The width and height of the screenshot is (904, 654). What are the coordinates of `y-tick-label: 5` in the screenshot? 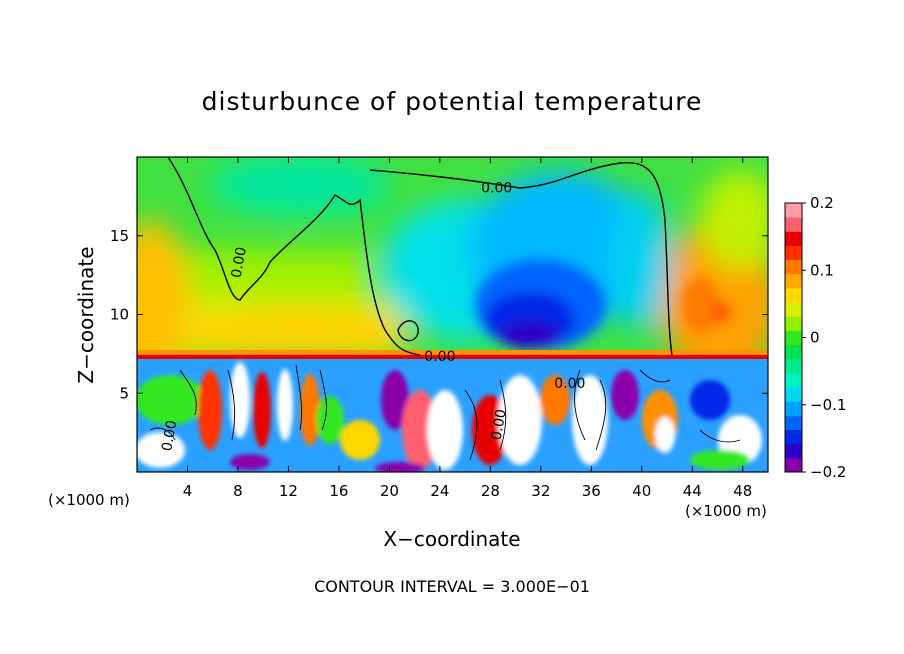 It's located at (124, 393).